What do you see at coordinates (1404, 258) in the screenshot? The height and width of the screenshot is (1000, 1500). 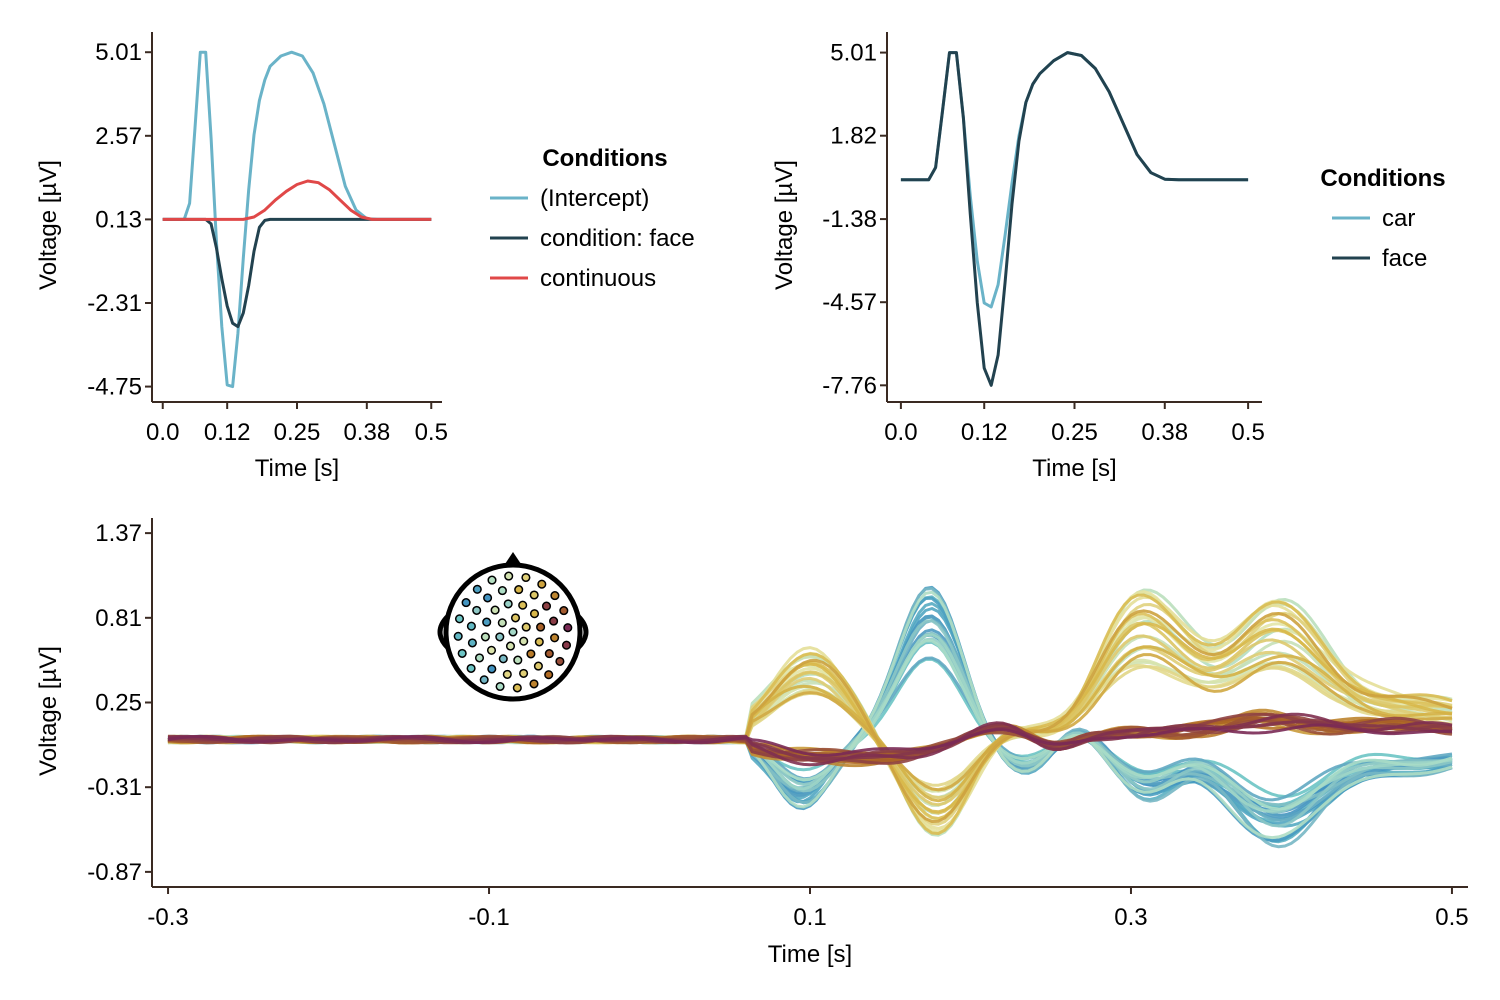 I see `legend-label: face` at bounding box center [1404, 258].